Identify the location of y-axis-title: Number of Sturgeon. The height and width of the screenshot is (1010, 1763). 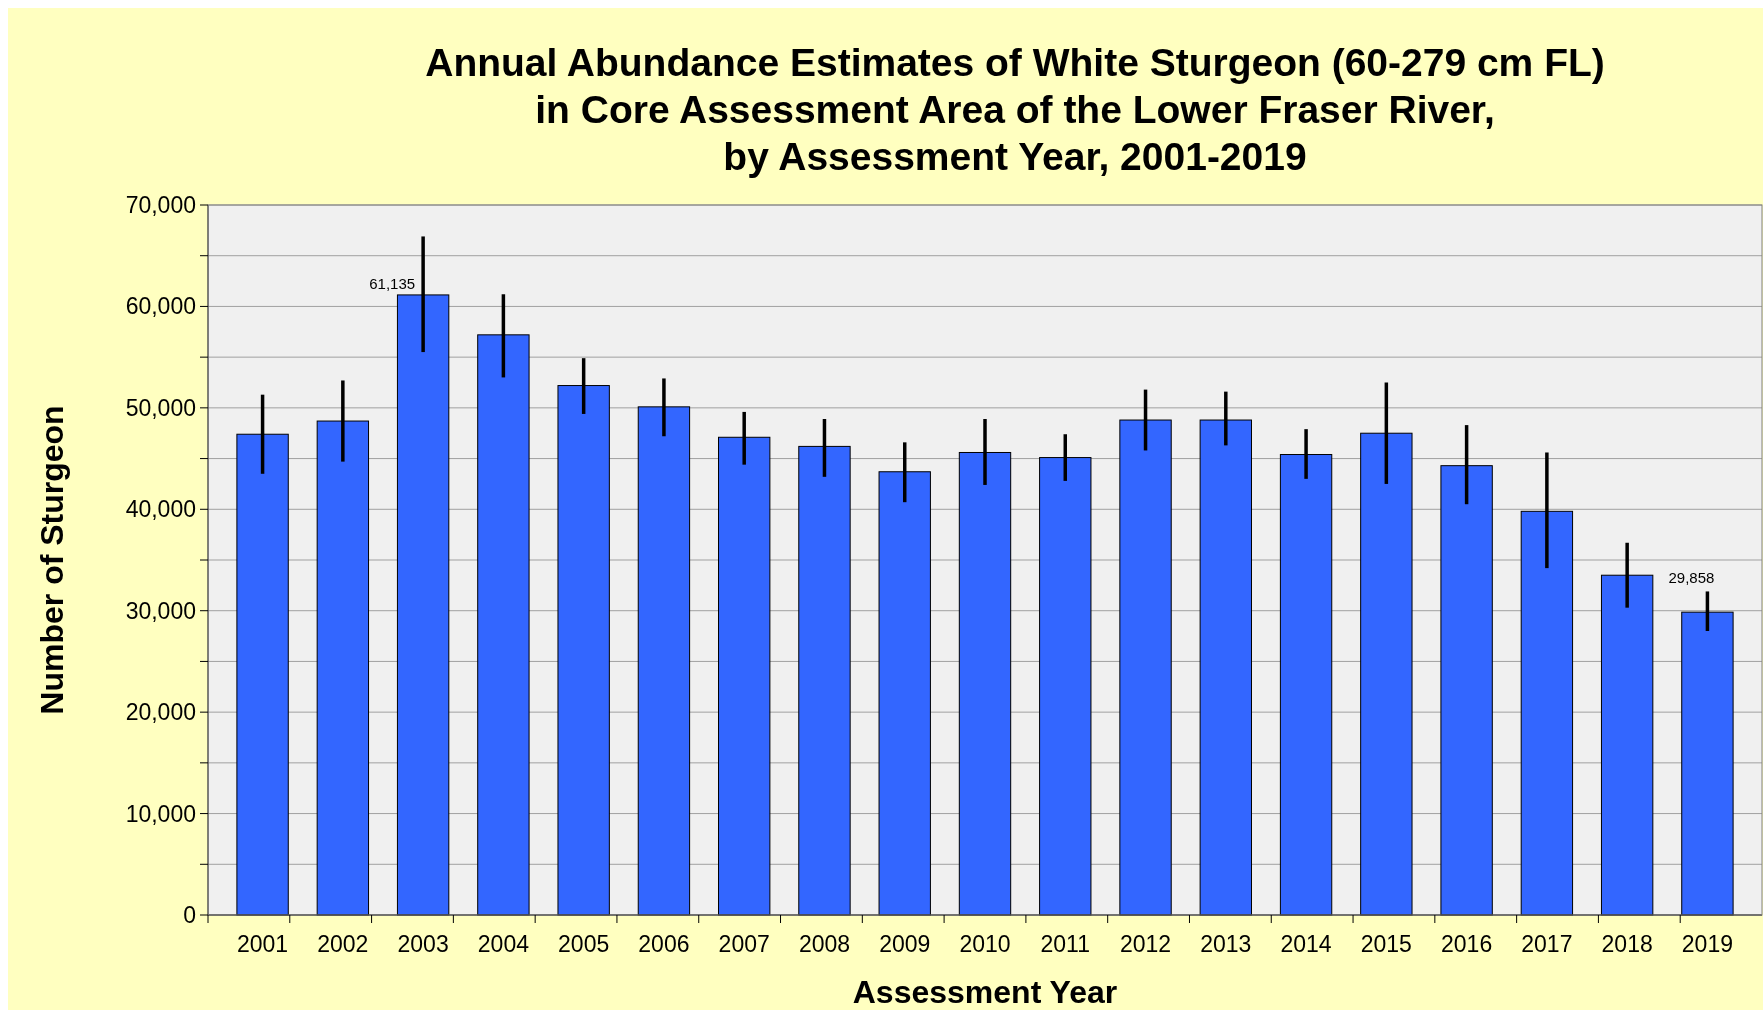
(52, 560).